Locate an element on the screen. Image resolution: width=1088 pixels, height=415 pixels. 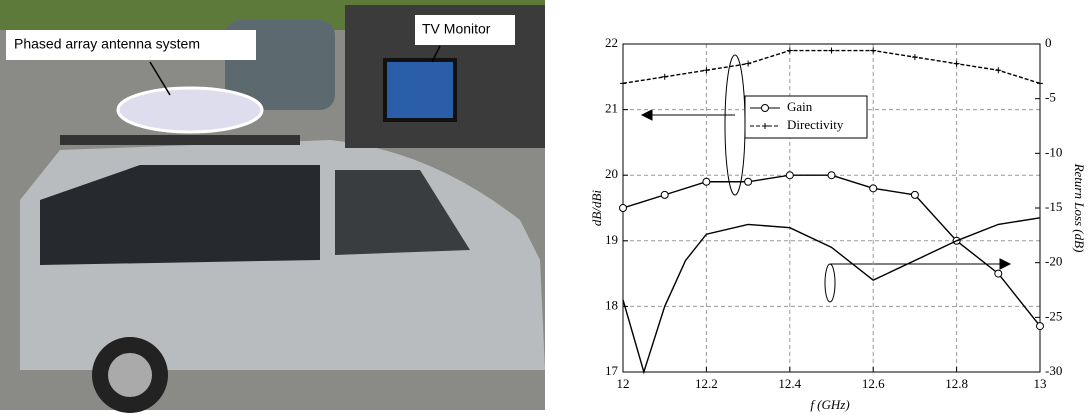
x-tick-label: 12.4 is located at coordinates (789, 383).